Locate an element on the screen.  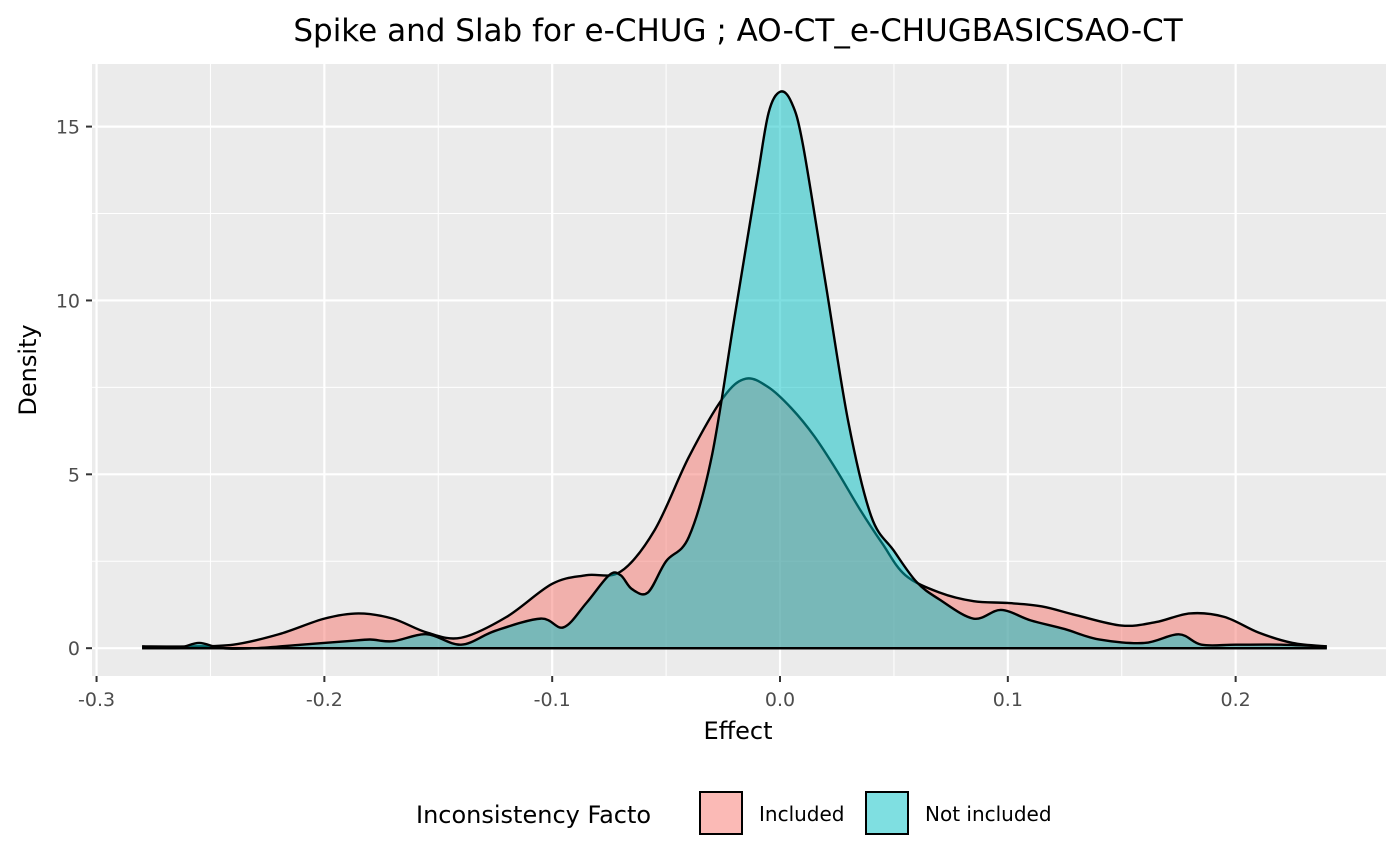
legend-label-not-included: Not included is located at coordinates (988, 814).